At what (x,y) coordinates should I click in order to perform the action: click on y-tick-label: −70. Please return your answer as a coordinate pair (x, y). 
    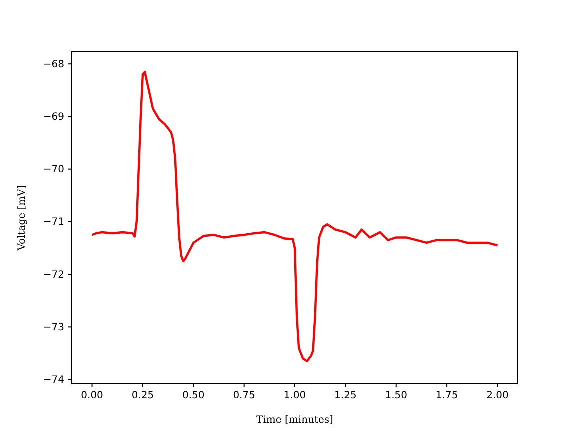
    Looking at the image, I should click on (53, 170).